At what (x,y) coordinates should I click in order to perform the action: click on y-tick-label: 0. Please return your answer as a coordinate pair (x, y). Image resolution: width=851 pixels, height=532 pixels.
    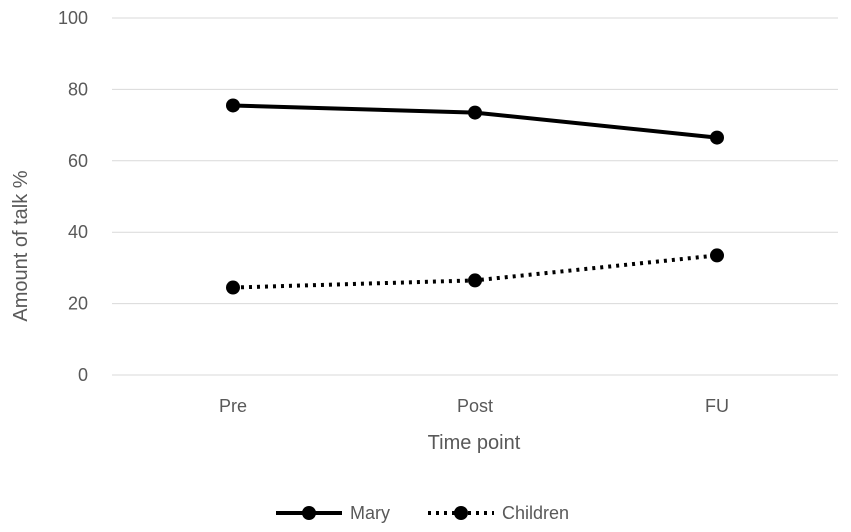
    Looking at the image, I should click on (83, 375).